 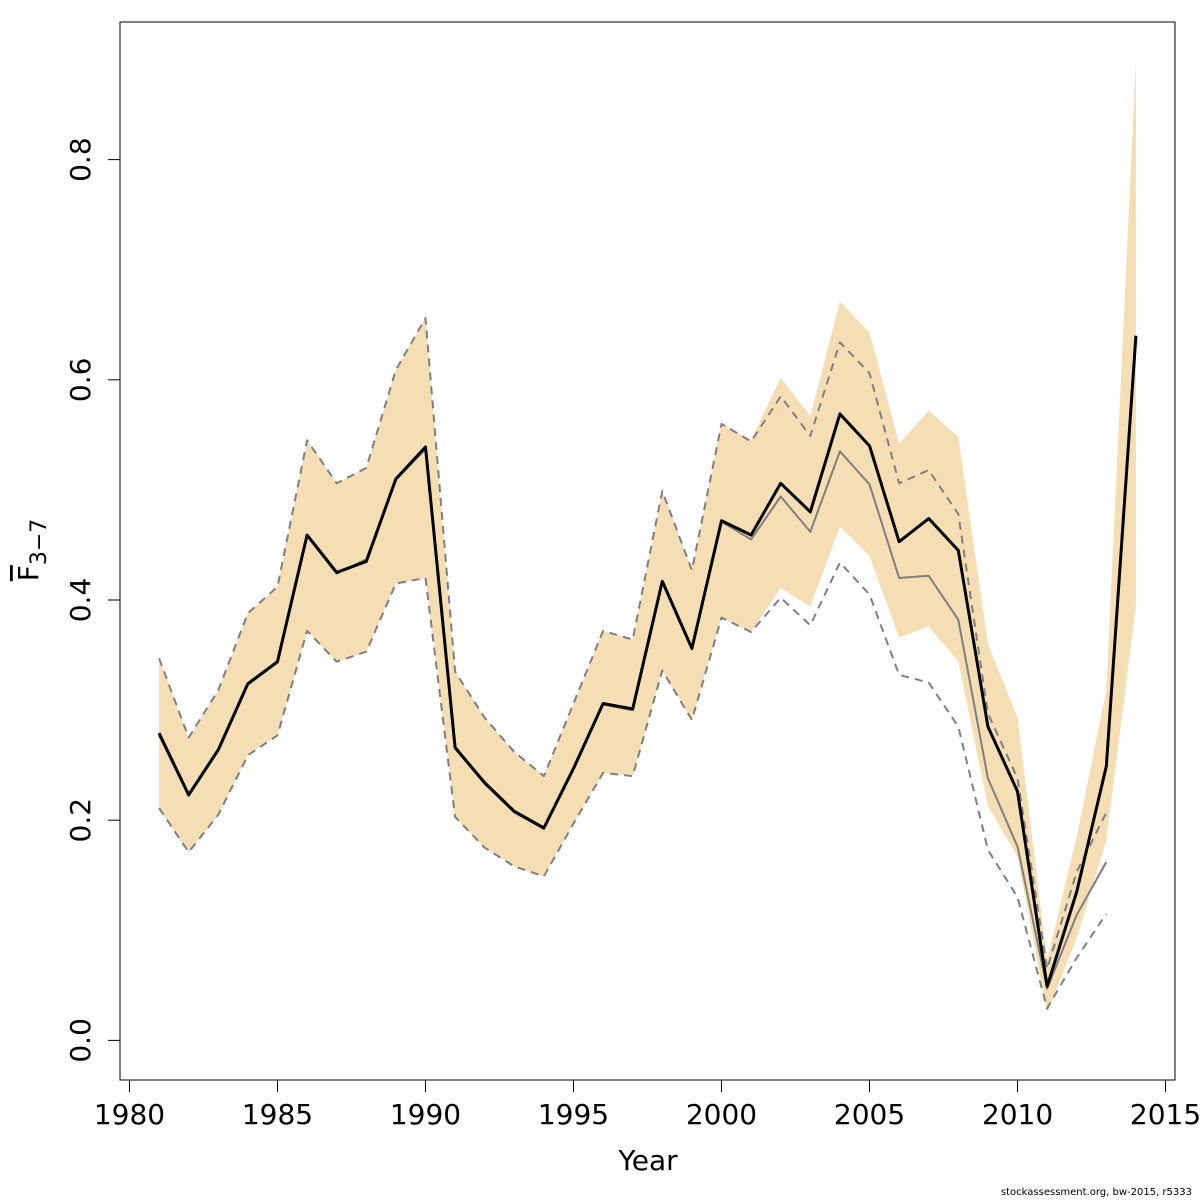 What do you see at coordinates (80, 159) in the screenshot?
I see `y-tick-label: 0.8` at bounding box center [80, 159].